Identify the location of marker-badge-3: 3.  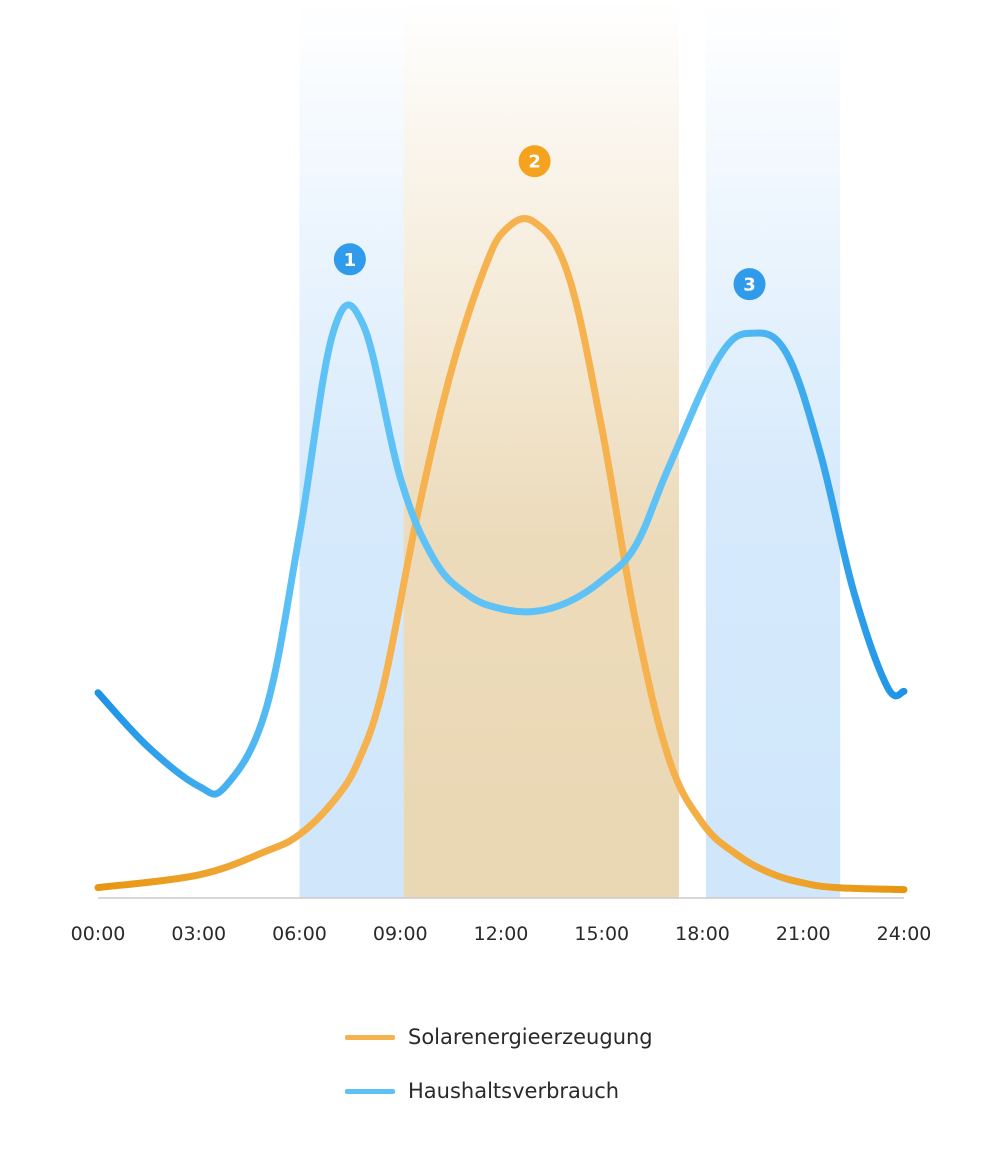
(749, 284).